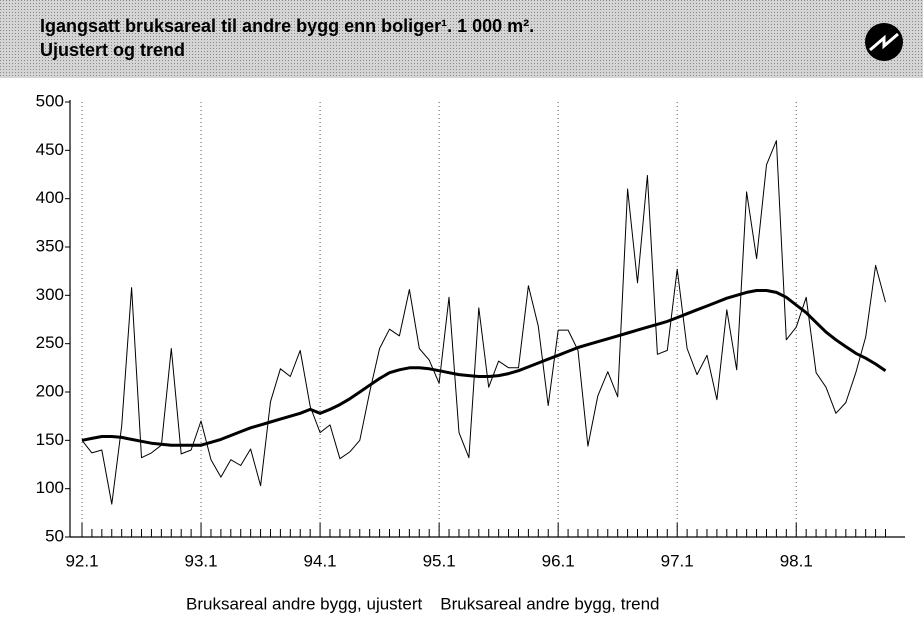  What do you see at coordinates (549, 603) in the screenshot?
I see `legend-label: Bruksareal andre bygg, trend` at bounding box center [549, 603].